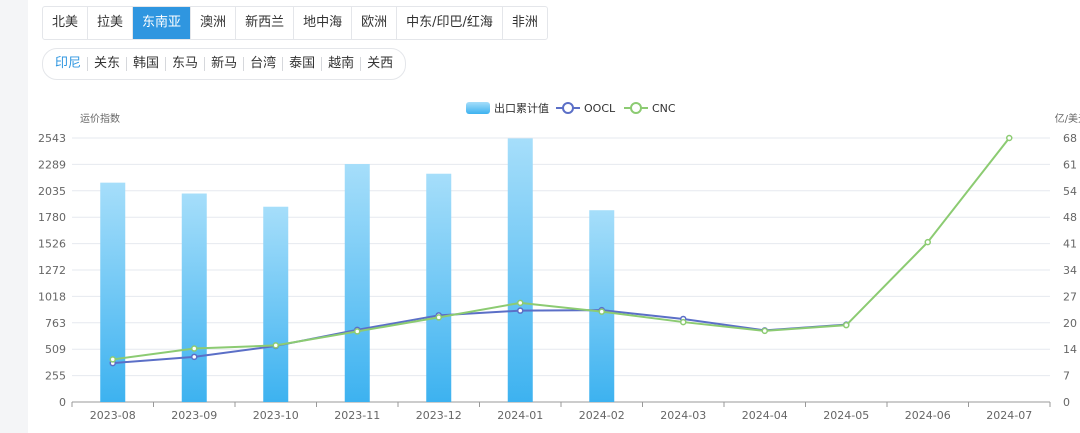  I want to click on country-tab: 关西, so click(379, 64).